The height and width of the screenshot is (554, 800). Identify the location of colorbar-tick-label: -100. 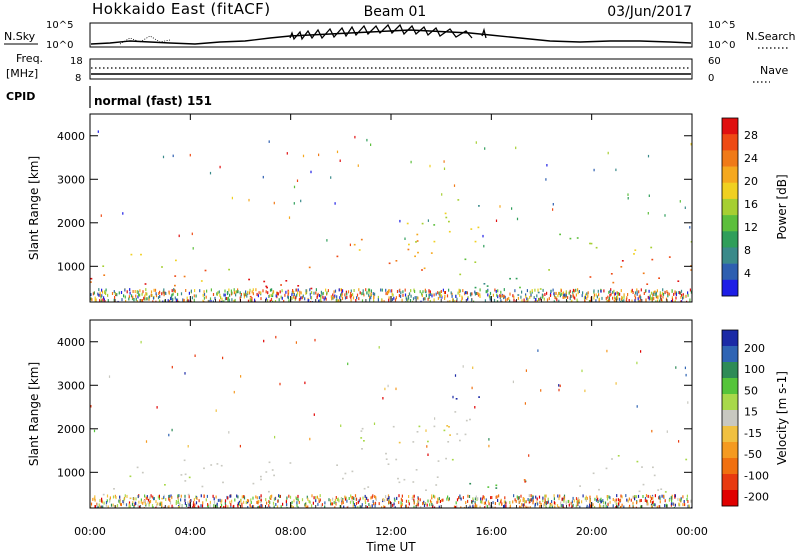
(756, 475).